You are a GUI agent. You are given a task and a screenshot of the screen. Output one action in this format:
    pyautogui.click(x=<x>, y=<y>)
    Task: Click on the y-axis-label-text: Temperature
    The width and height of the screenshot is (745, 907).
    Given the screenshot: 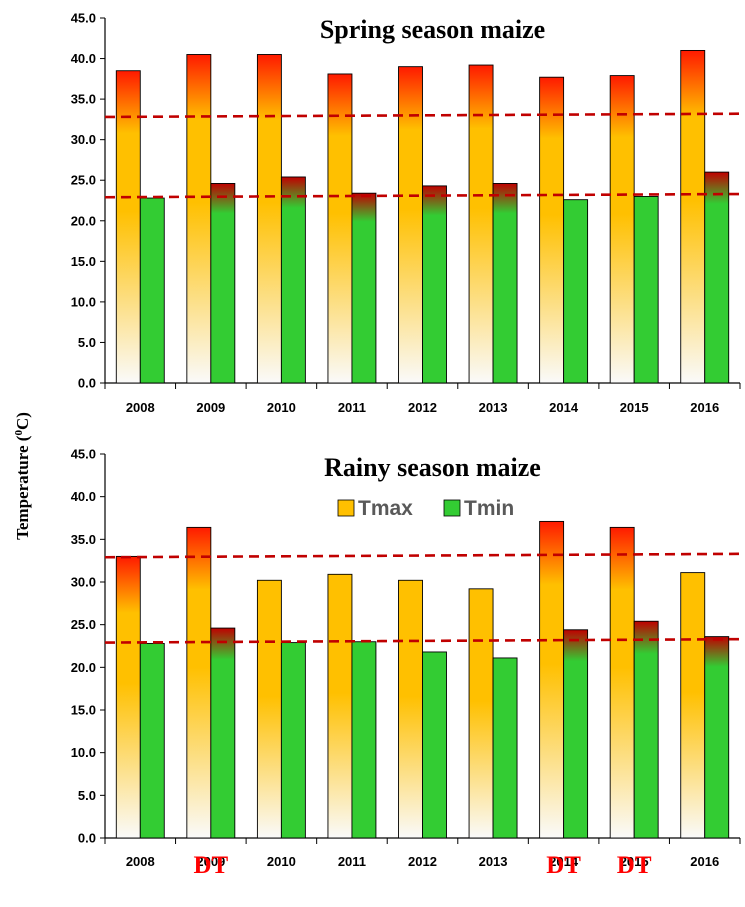 What is the action you would take?
    pyautogui.click(x=22, y=492)
    